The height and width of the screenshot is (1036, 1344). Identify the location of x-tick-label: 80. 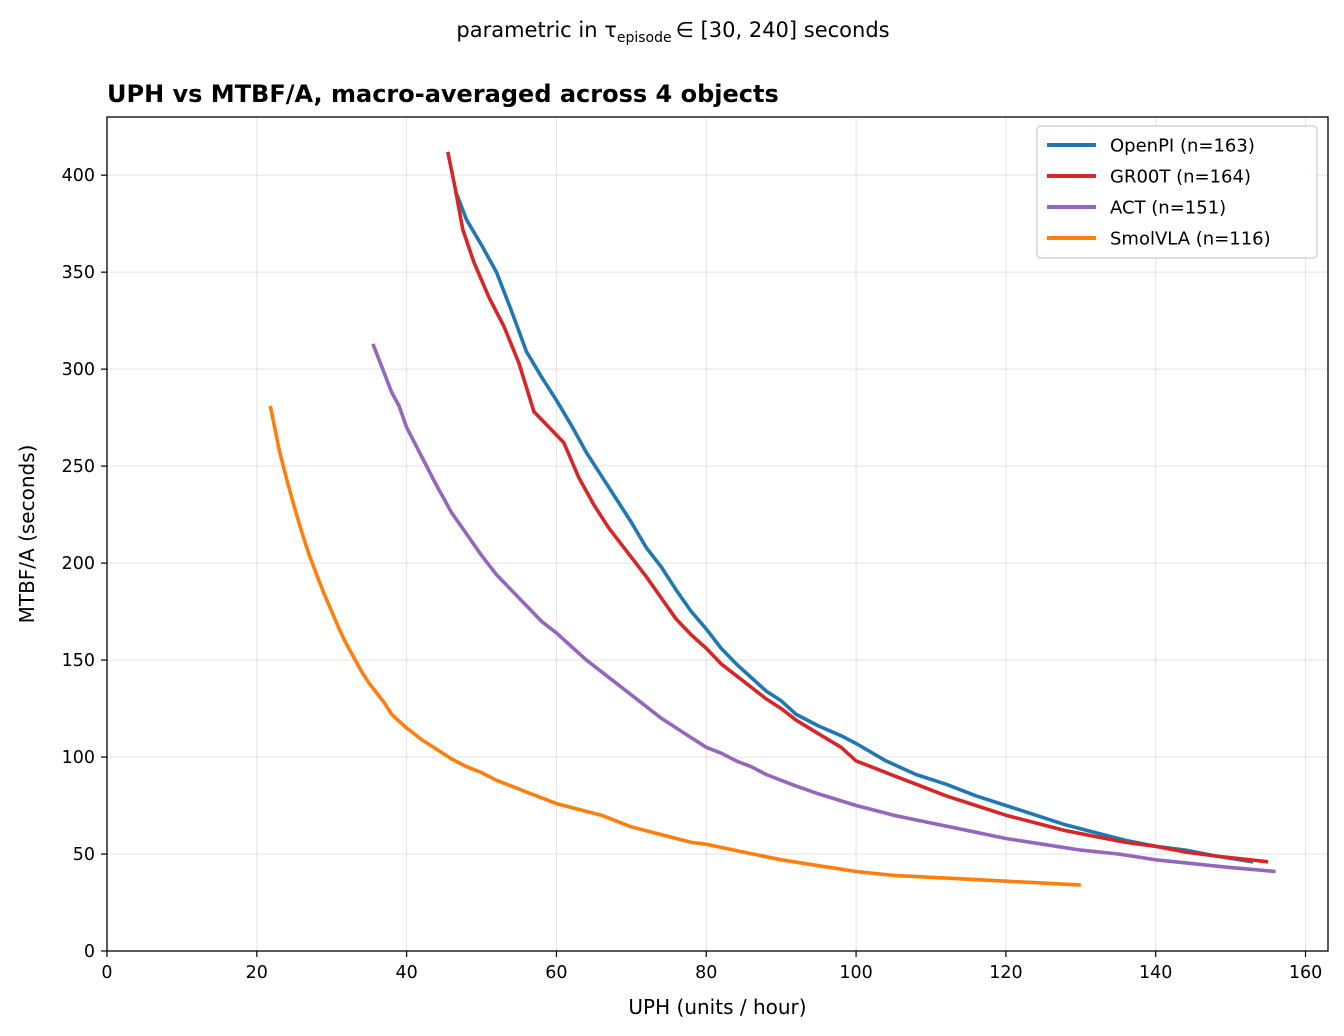
(706, 973).